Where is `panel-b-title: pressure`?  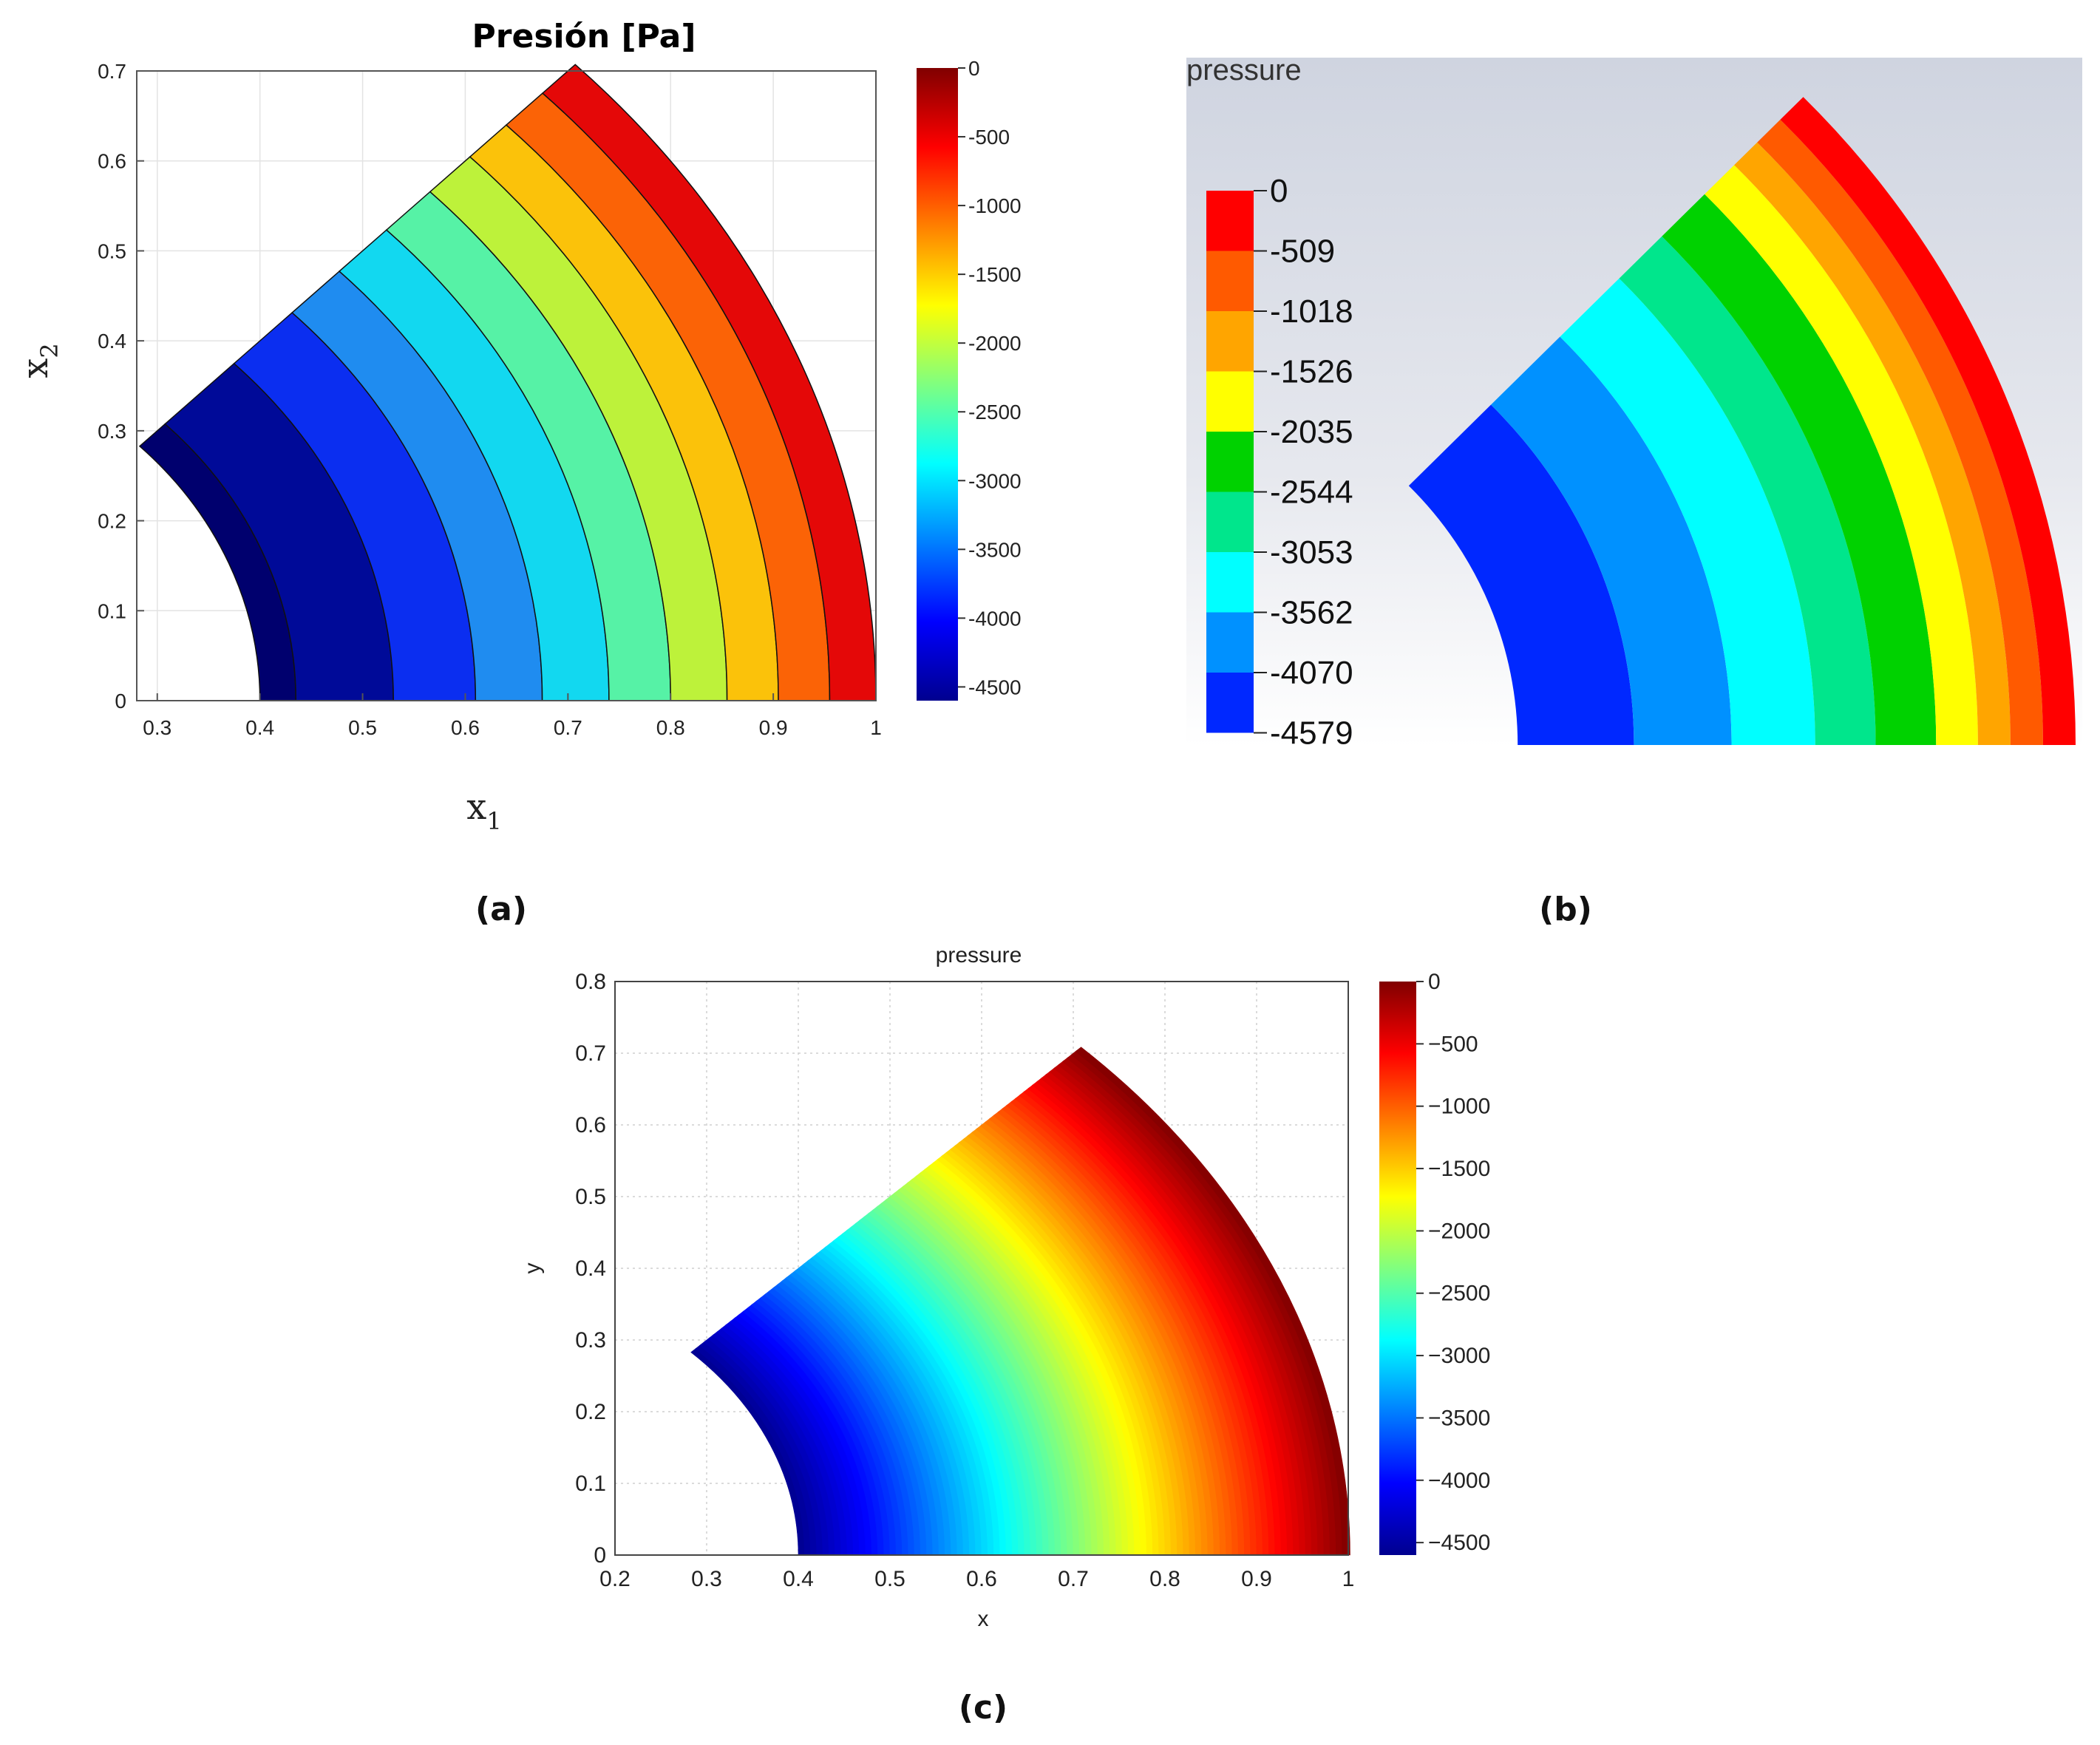 panel-b-title: pressure is located at coordinates (1244, 70).